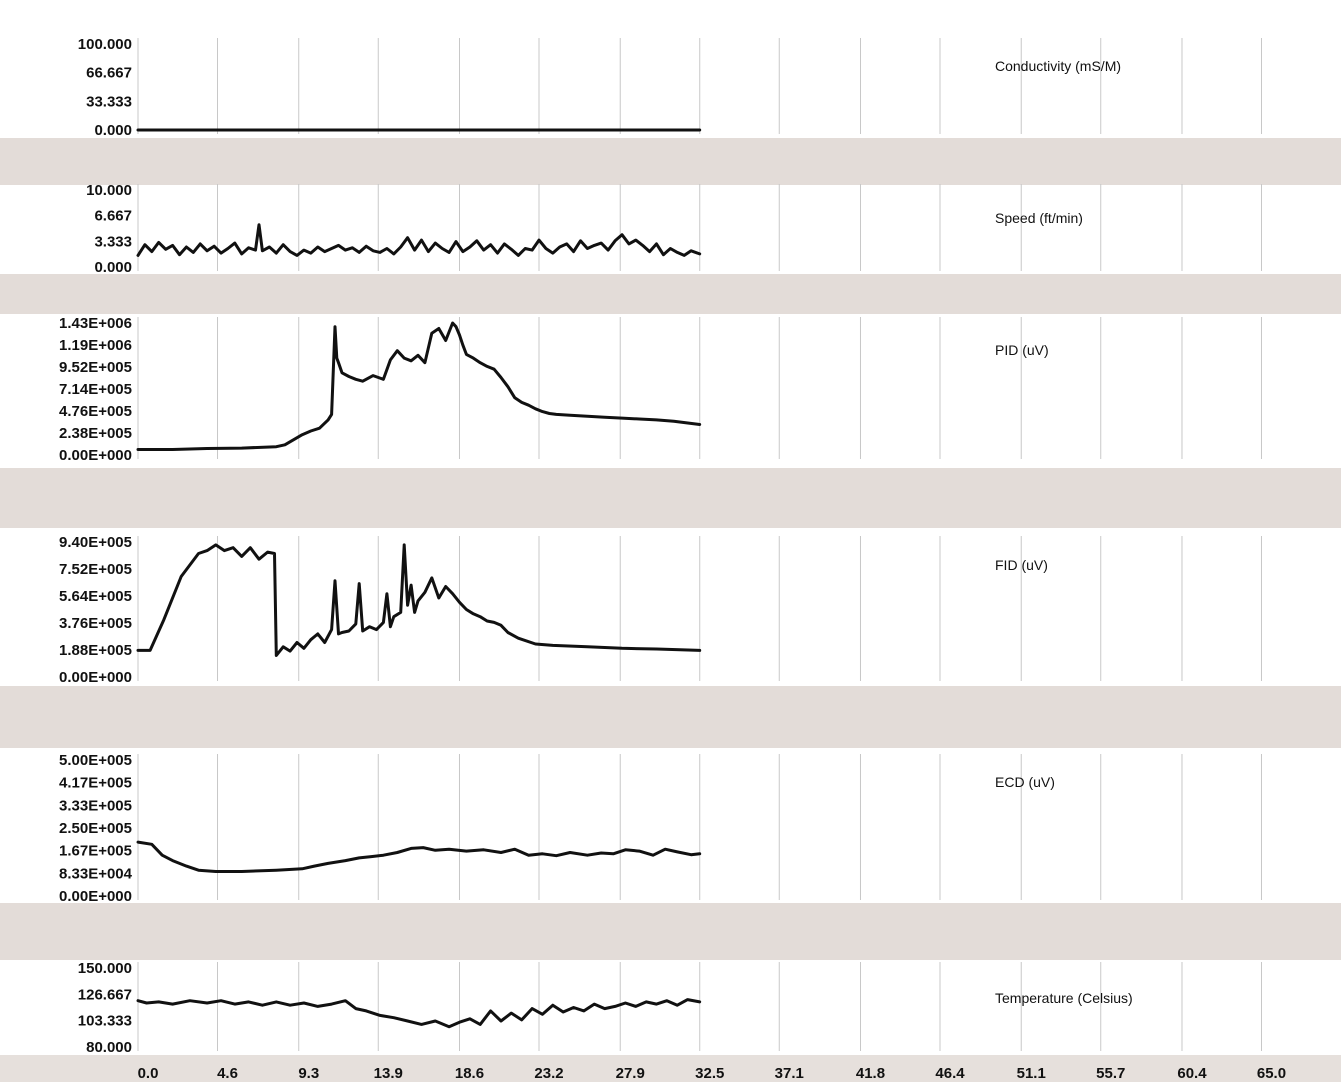  What do you see at coordinates (105, 44) in the screenshot?
I see `y-tick-label: 100.000` at bounding box center [105, 44].